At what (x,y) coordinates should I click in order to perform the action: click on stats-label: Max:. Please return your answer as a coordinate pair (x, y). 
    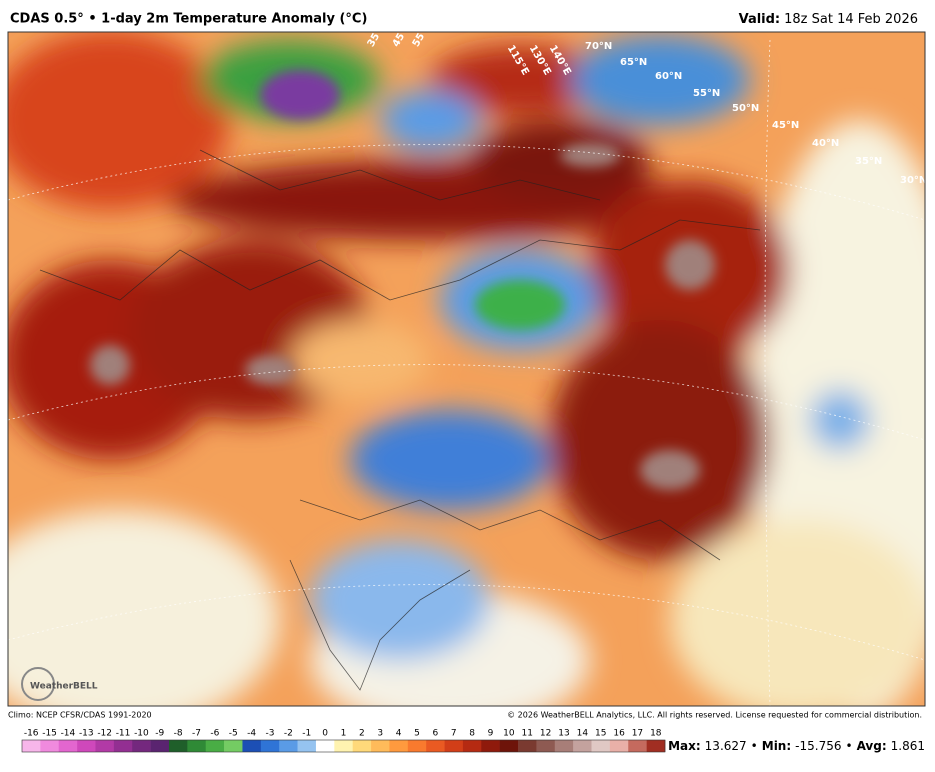
    Looking at the image, I should click on (684, 746).